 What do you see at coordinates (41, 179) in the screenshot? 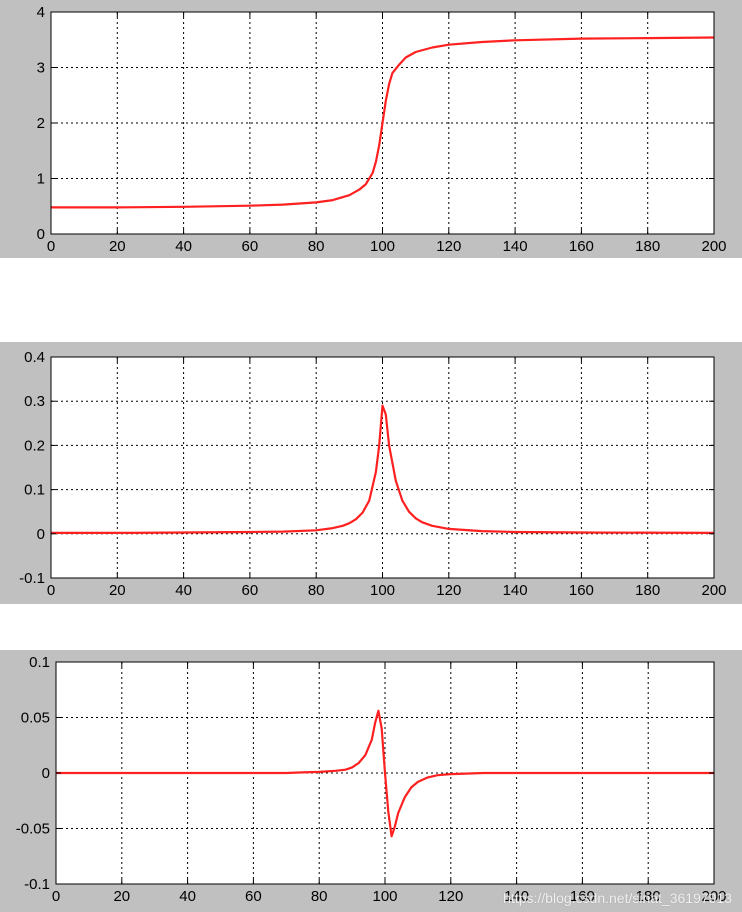
I see `y-tick-label: 1` at bounding box center [41, 179].